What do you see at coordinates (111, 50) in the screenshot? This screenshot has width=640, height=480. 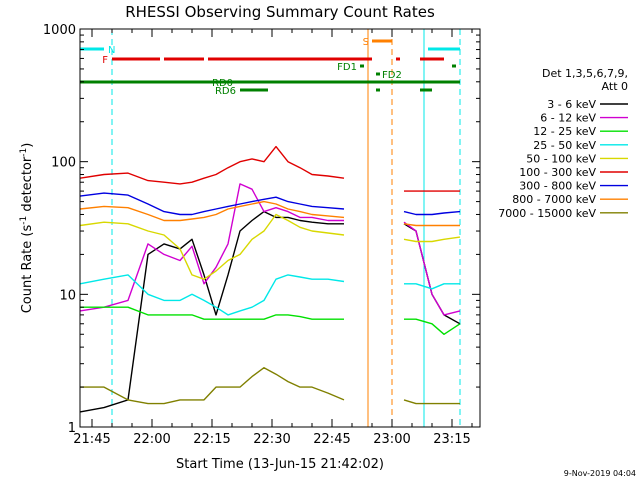 I see `flag-label-n: N` at bounding box center [111, 50].